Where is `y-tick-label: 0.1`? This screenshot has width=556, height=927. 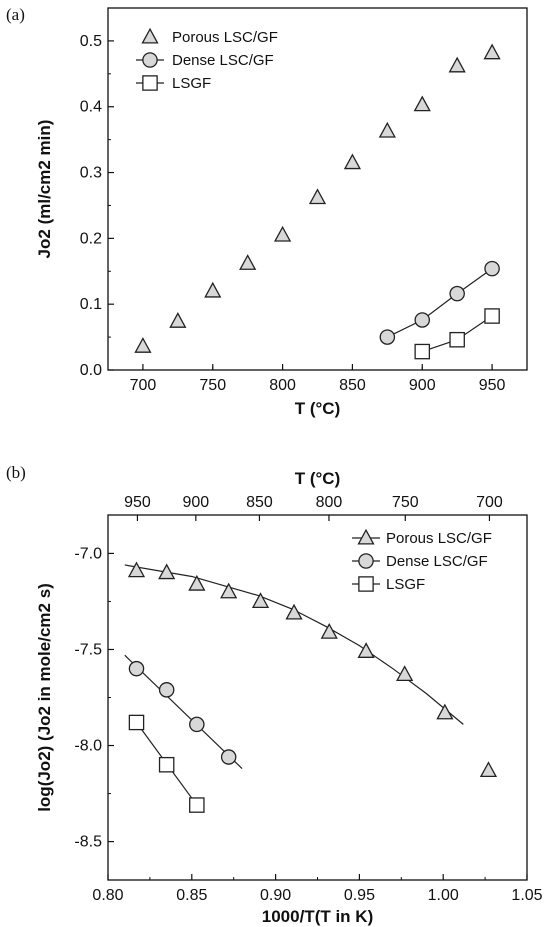 y-tick-label: 0.1 is located at coordinates (91, 304).